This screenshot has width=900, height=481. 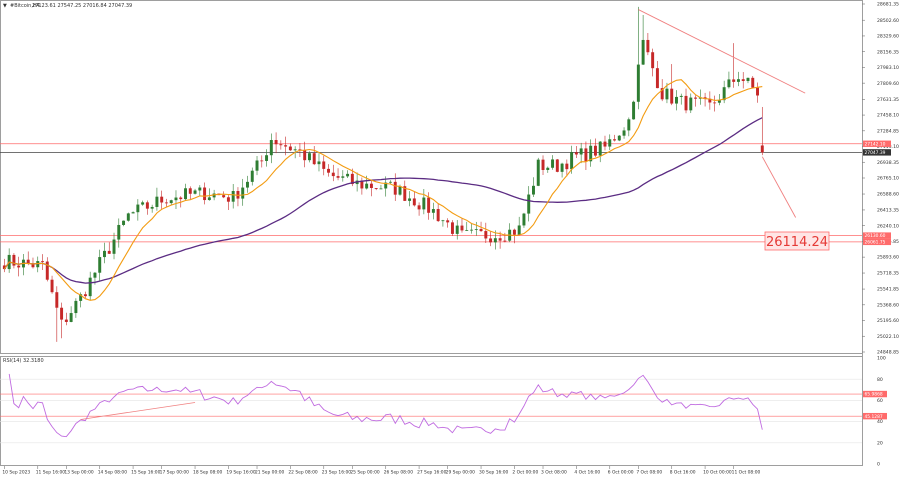 I want to click on time-tick-label: 22 Sep 08:00, so click(x=303, y=473).